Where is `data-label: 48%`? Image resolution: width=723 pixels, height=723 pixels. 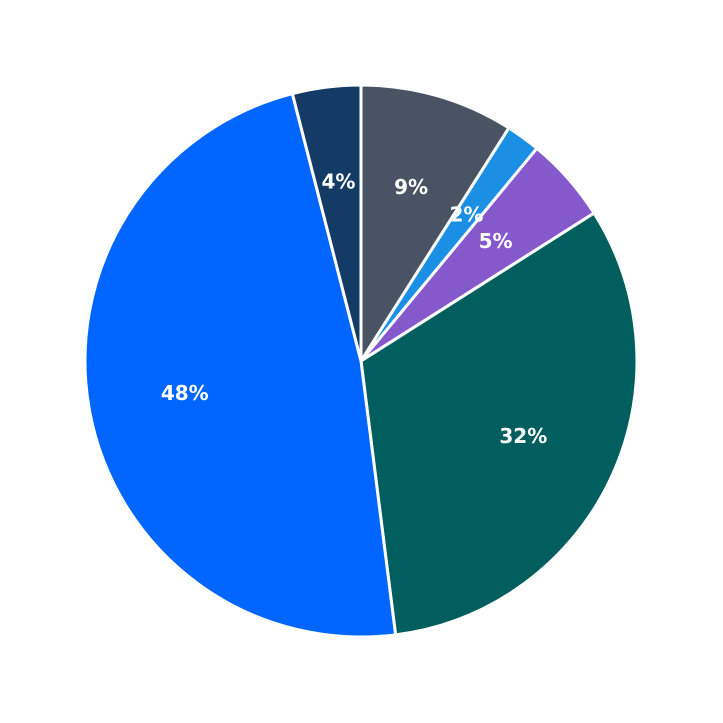
data-label: 48% is located at coordinates (185, 393).